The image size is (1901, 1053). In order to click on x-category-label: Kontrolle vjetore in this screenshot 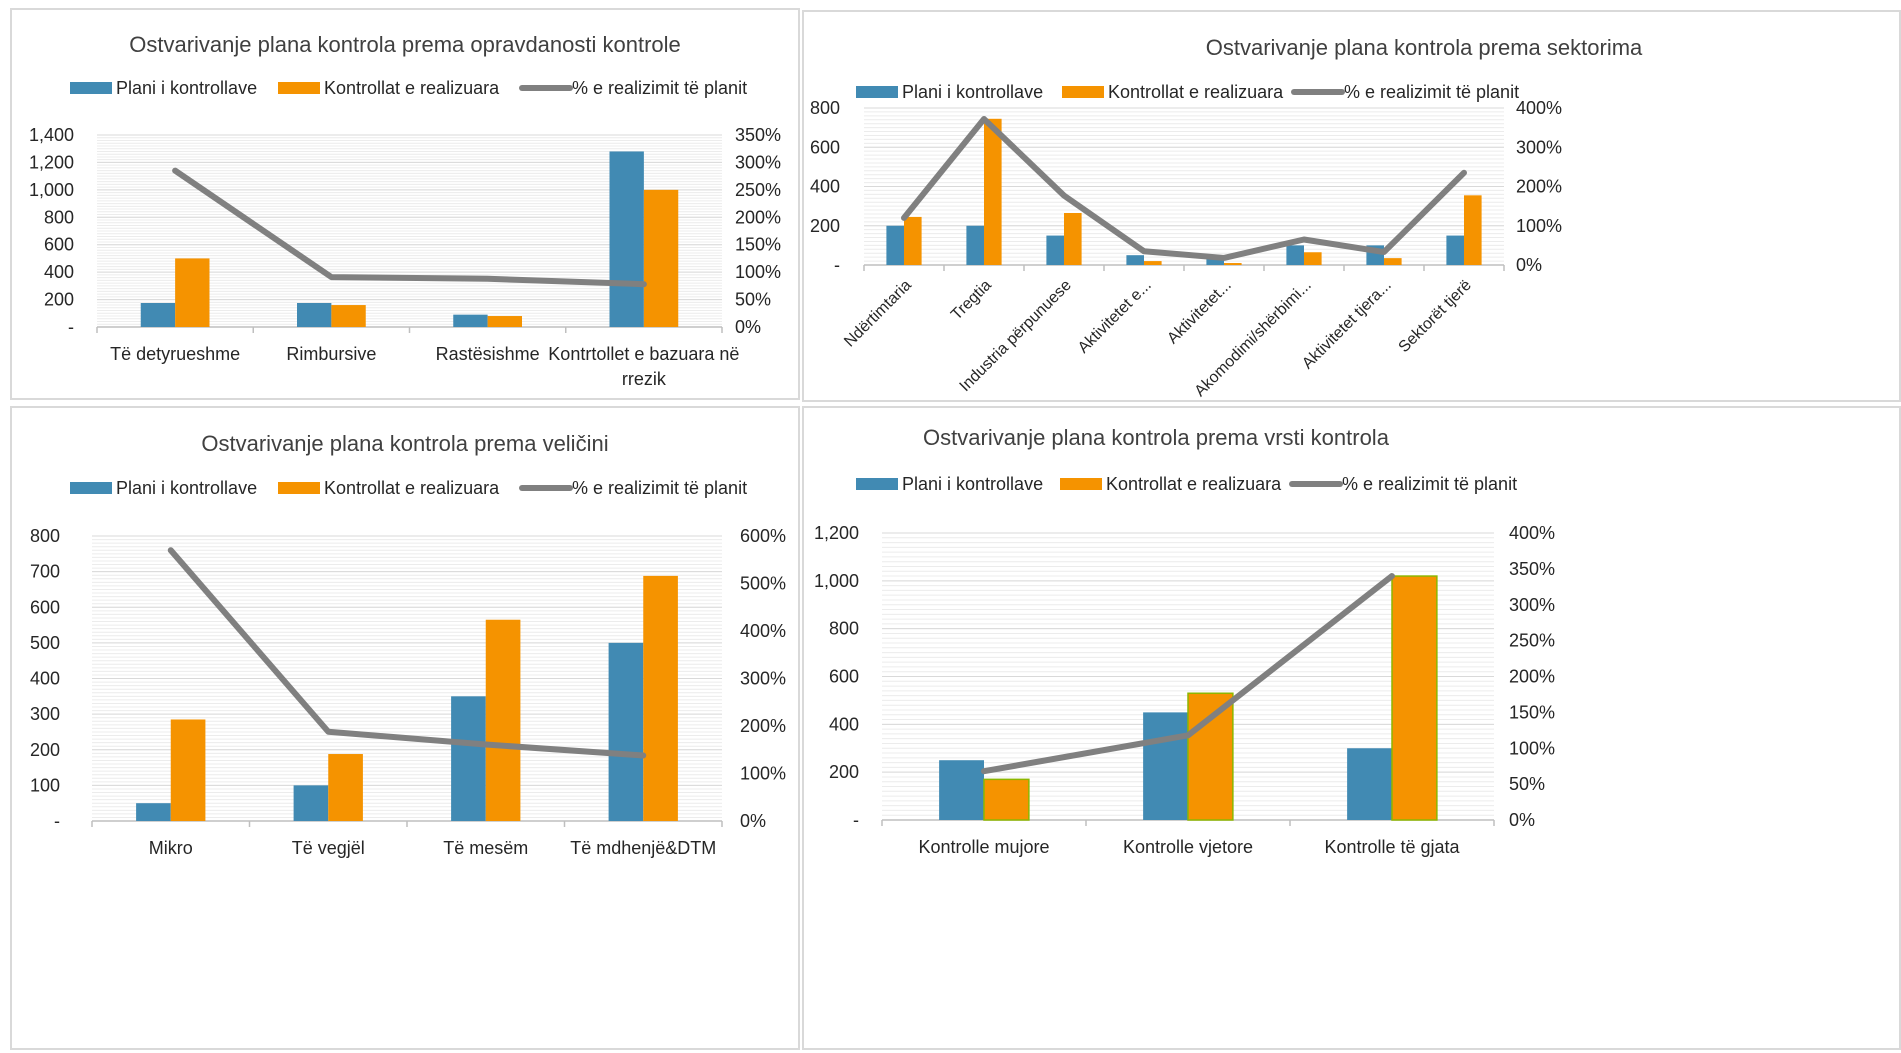, I will do `click(1188, 847)`.